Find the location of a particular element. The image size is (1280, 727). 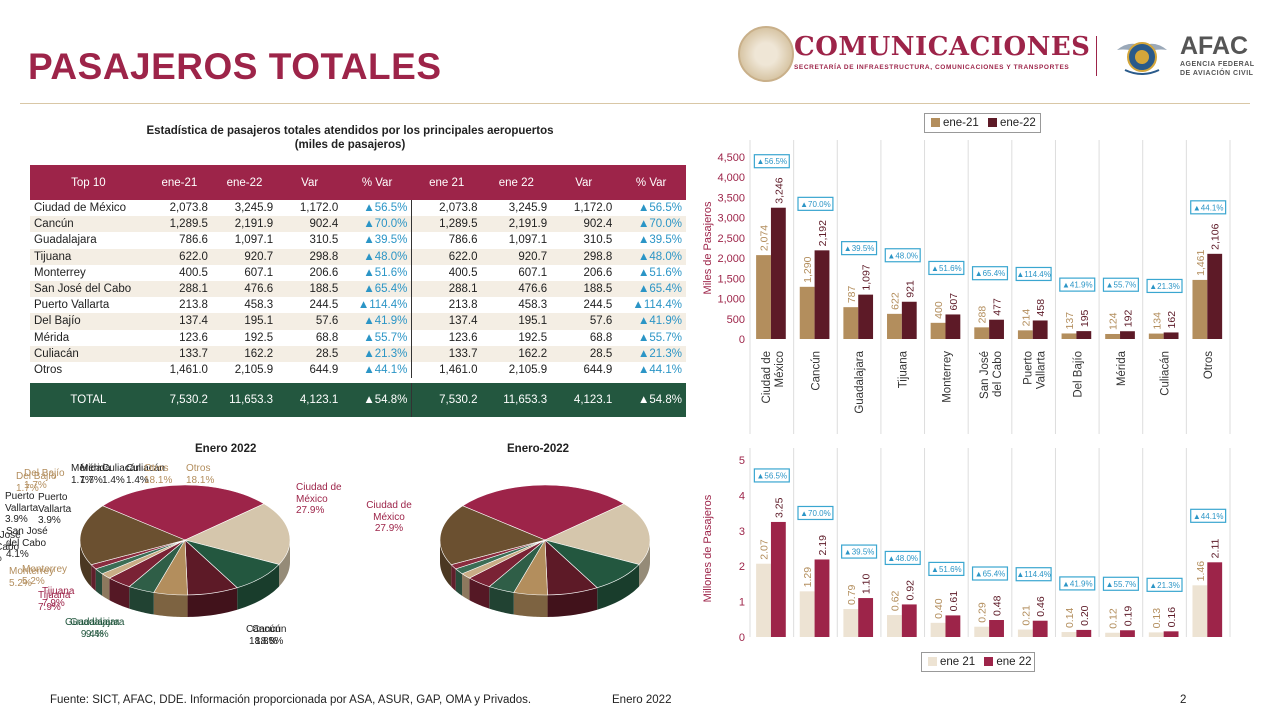

table-cell: ▲54.8% is located at coordinates (651, 398).